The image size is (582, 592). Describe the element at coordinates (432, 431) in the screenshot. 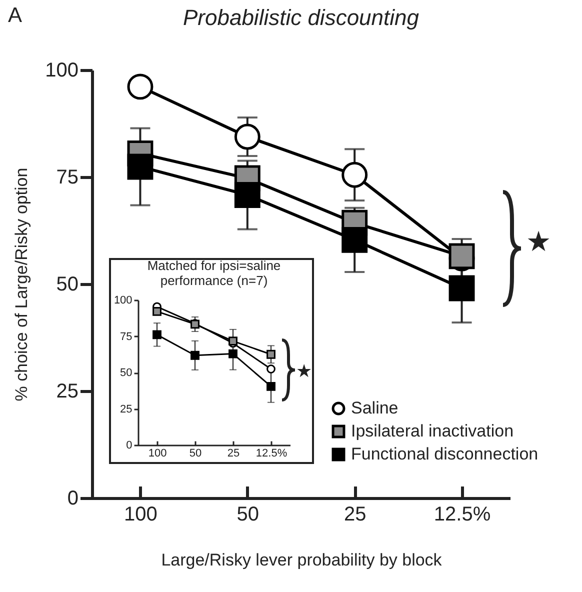

I see `legend-label: Ipsilateral inactivation` at that location.